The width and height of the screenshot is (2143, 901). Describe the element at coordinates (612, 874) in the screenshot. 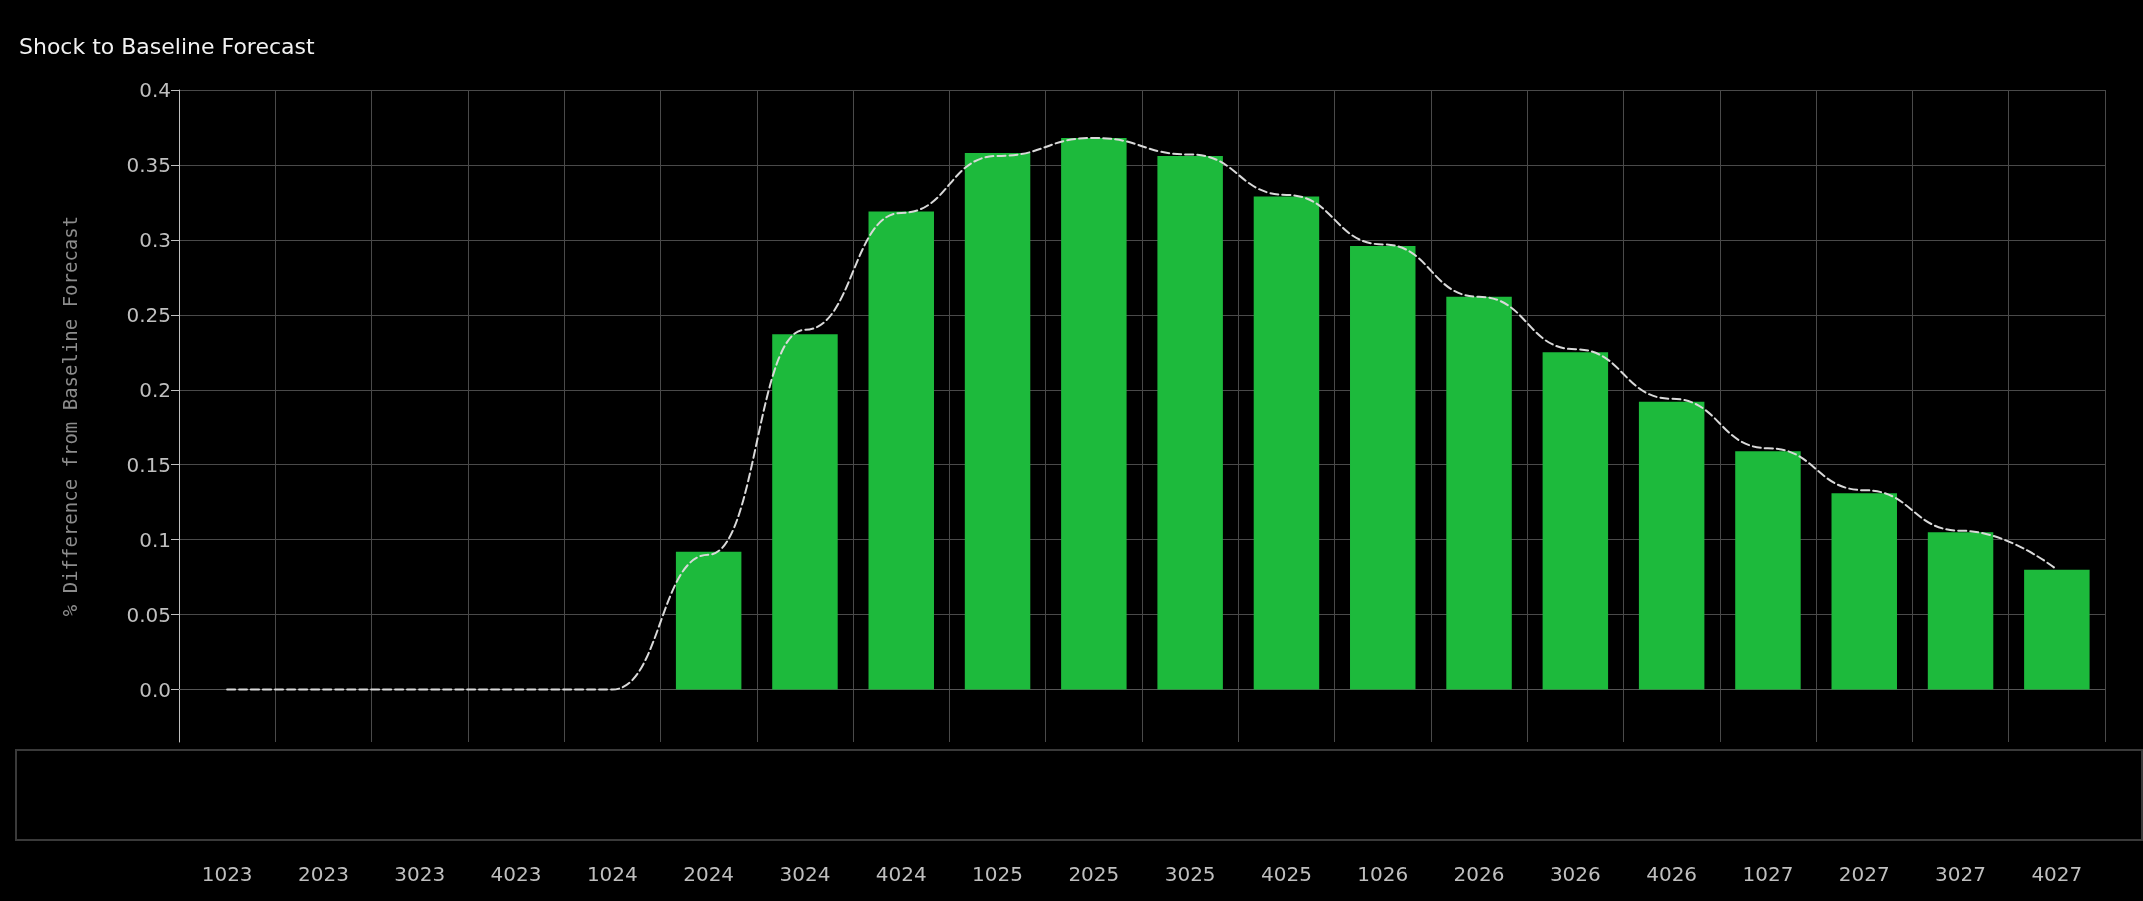

I see `x-tick-label: 1024` at that location.